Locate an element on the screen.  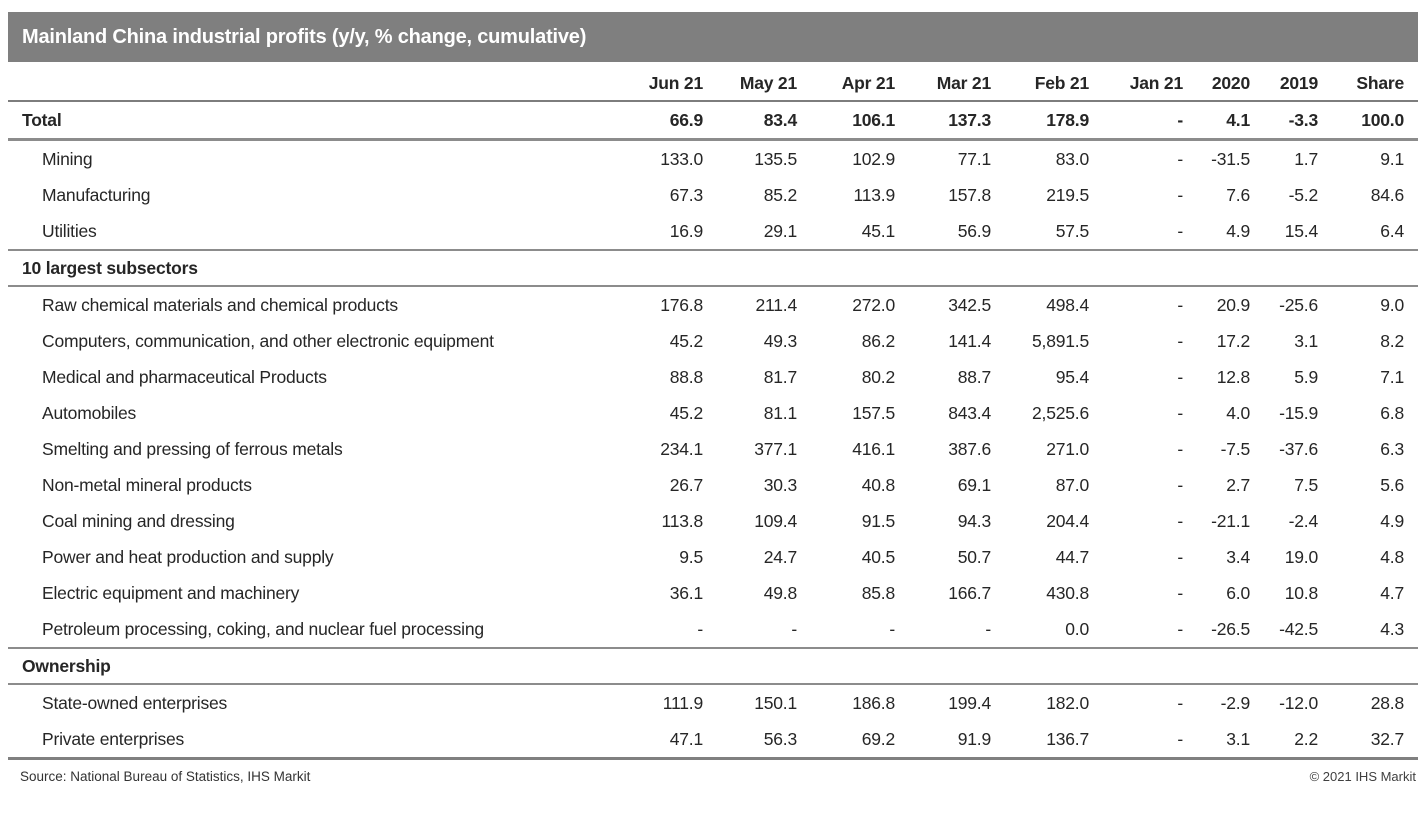
cell-value: -2.9 is located at coordinates (1235, 703).